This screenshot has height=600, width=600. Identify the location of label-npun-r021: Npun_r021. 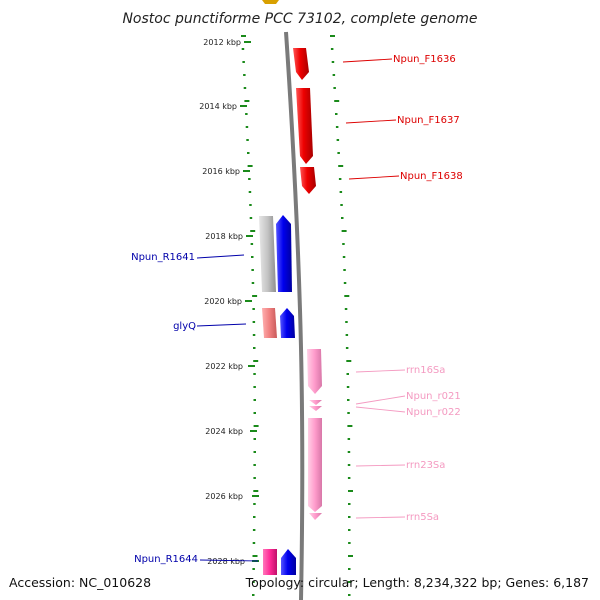
(433, 396).